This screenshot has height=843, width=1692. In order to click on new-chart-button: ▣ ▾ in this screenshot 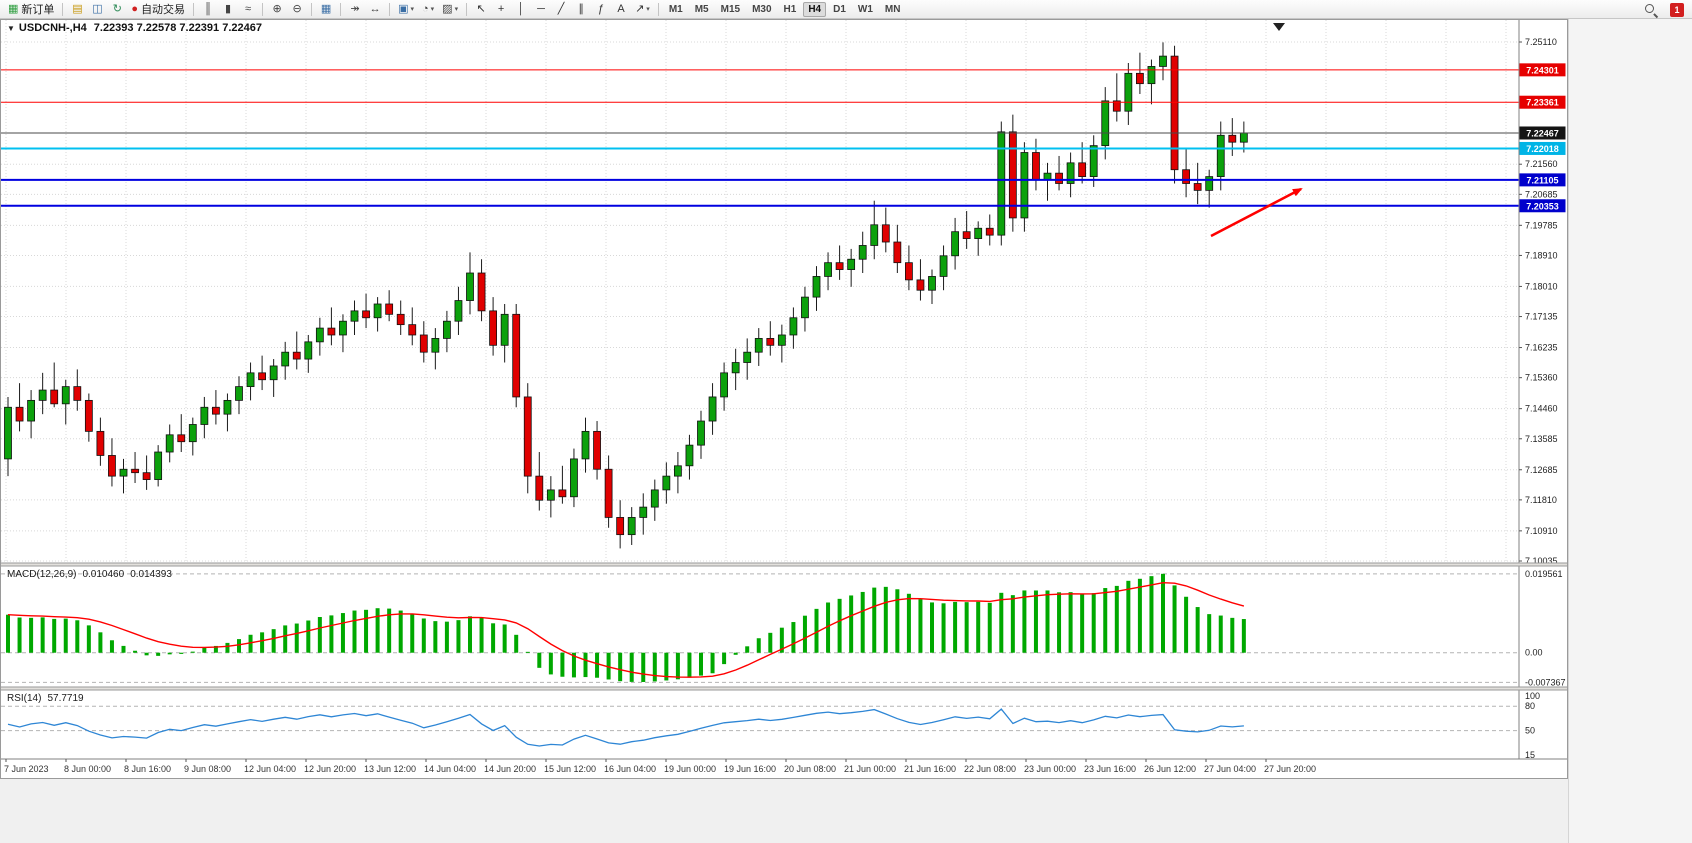, I will do `click(406, 9)`.